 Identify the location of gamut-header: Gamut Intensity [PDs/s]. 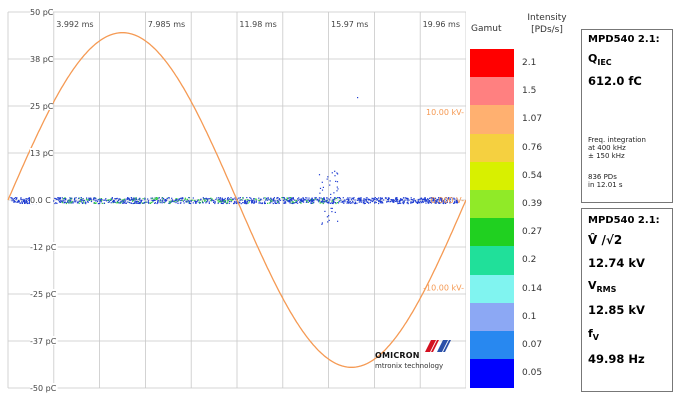
(522, 25).